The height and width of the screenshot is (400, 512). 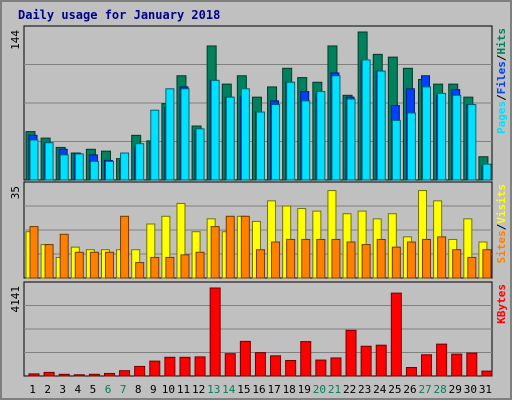 I want to click on x-tick-label: 27, so click(x=424, y=389).